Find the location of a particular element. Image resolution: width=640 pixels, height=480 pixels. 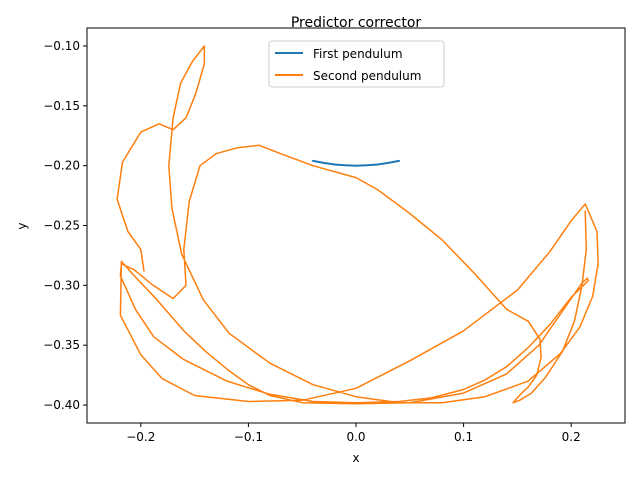

series-line-first-pendulum is located at coordinates (356, 163).